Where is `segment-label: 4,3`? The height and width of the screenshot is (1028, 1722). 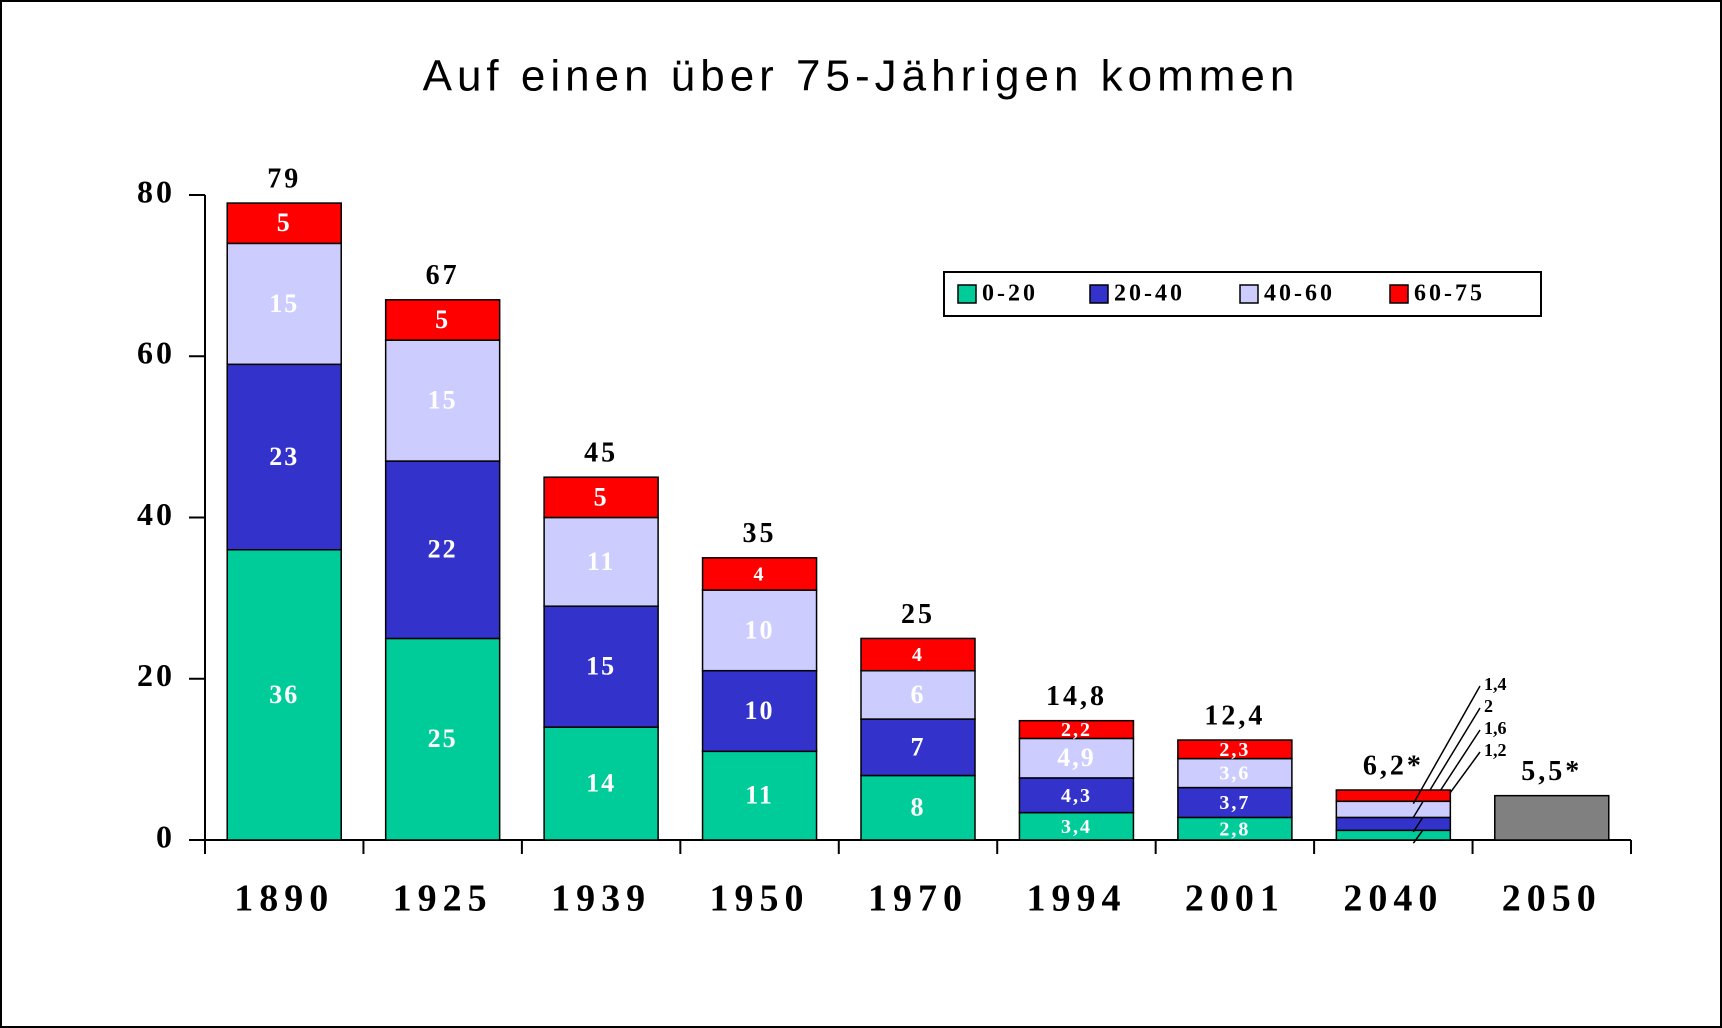
segment-label: 4,3 is located at coordinates (1076, 796).